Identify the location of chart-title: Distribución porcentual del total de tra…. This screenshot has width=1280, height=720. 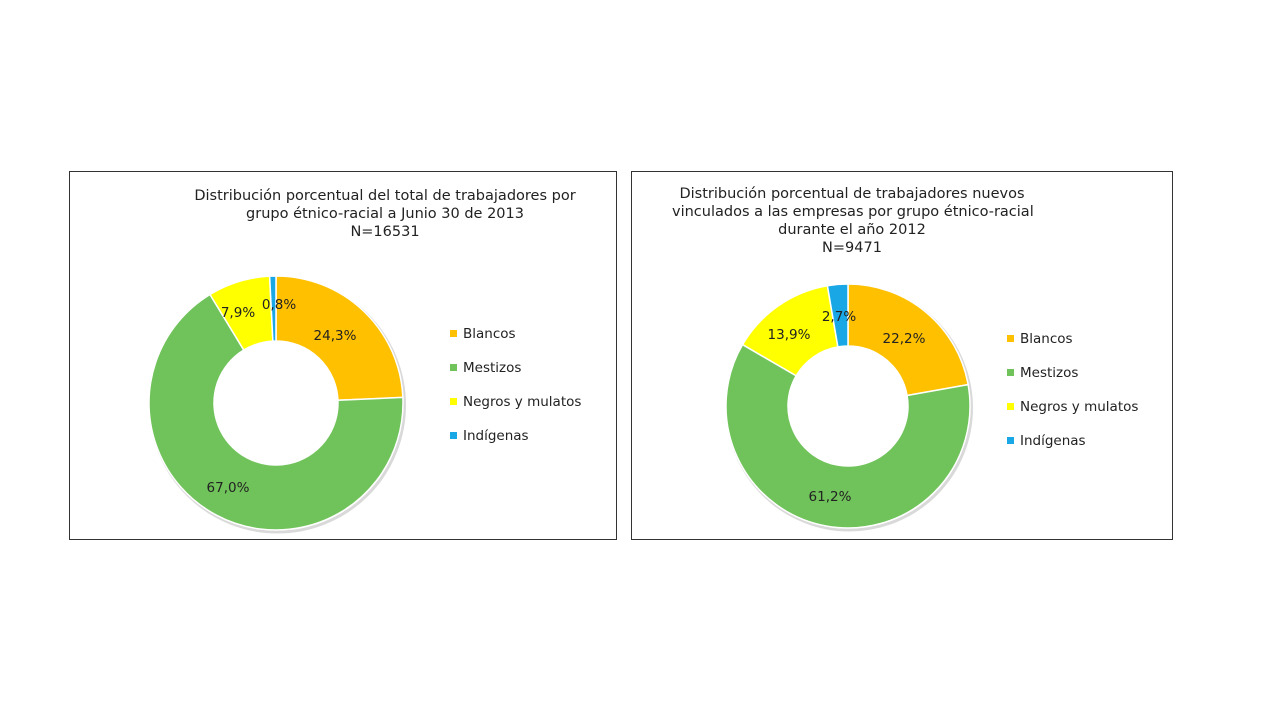
(385, 214).